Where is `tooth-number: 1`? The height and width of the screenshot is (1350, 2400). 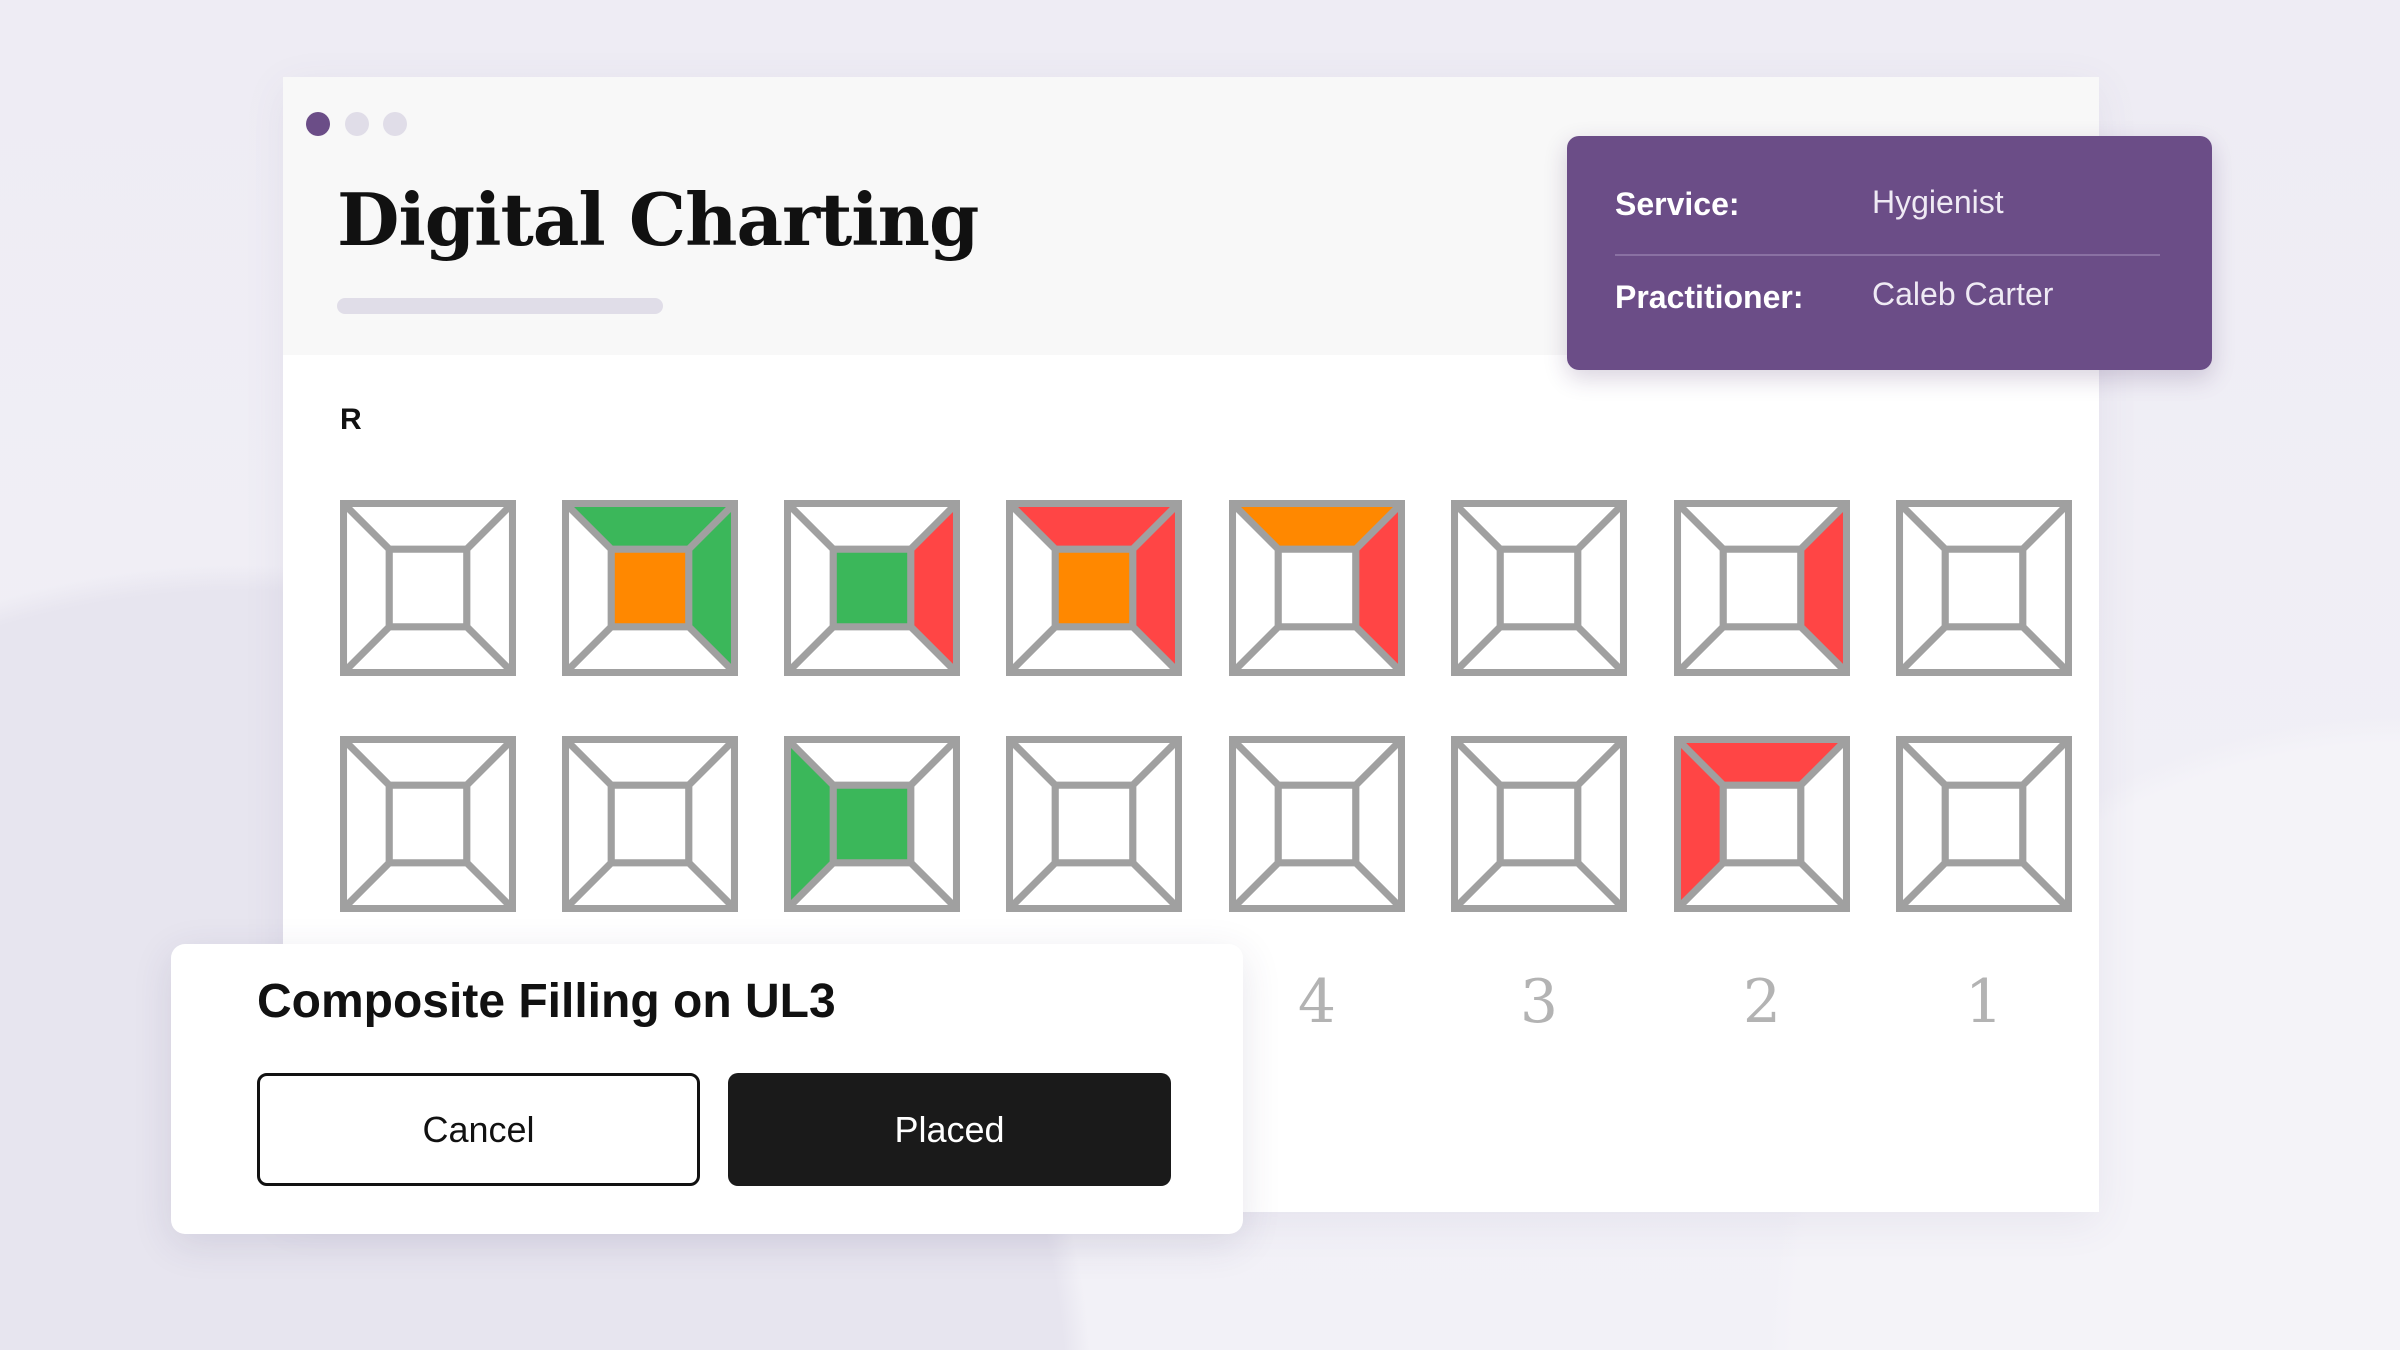 tooth-number: 1 is located at coordinates (1984, 1002).